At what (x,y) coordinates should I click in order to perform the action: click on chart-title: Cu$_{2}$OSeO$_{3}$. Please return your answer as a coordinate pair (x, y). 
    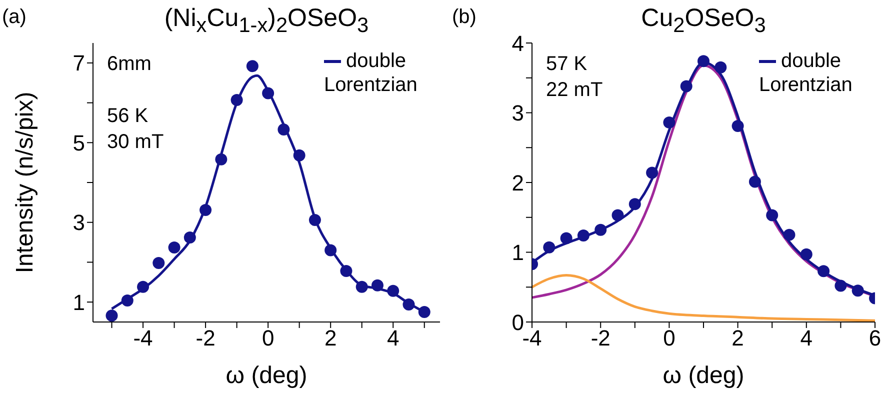
    Looking at the image, I should click on (703, 21).